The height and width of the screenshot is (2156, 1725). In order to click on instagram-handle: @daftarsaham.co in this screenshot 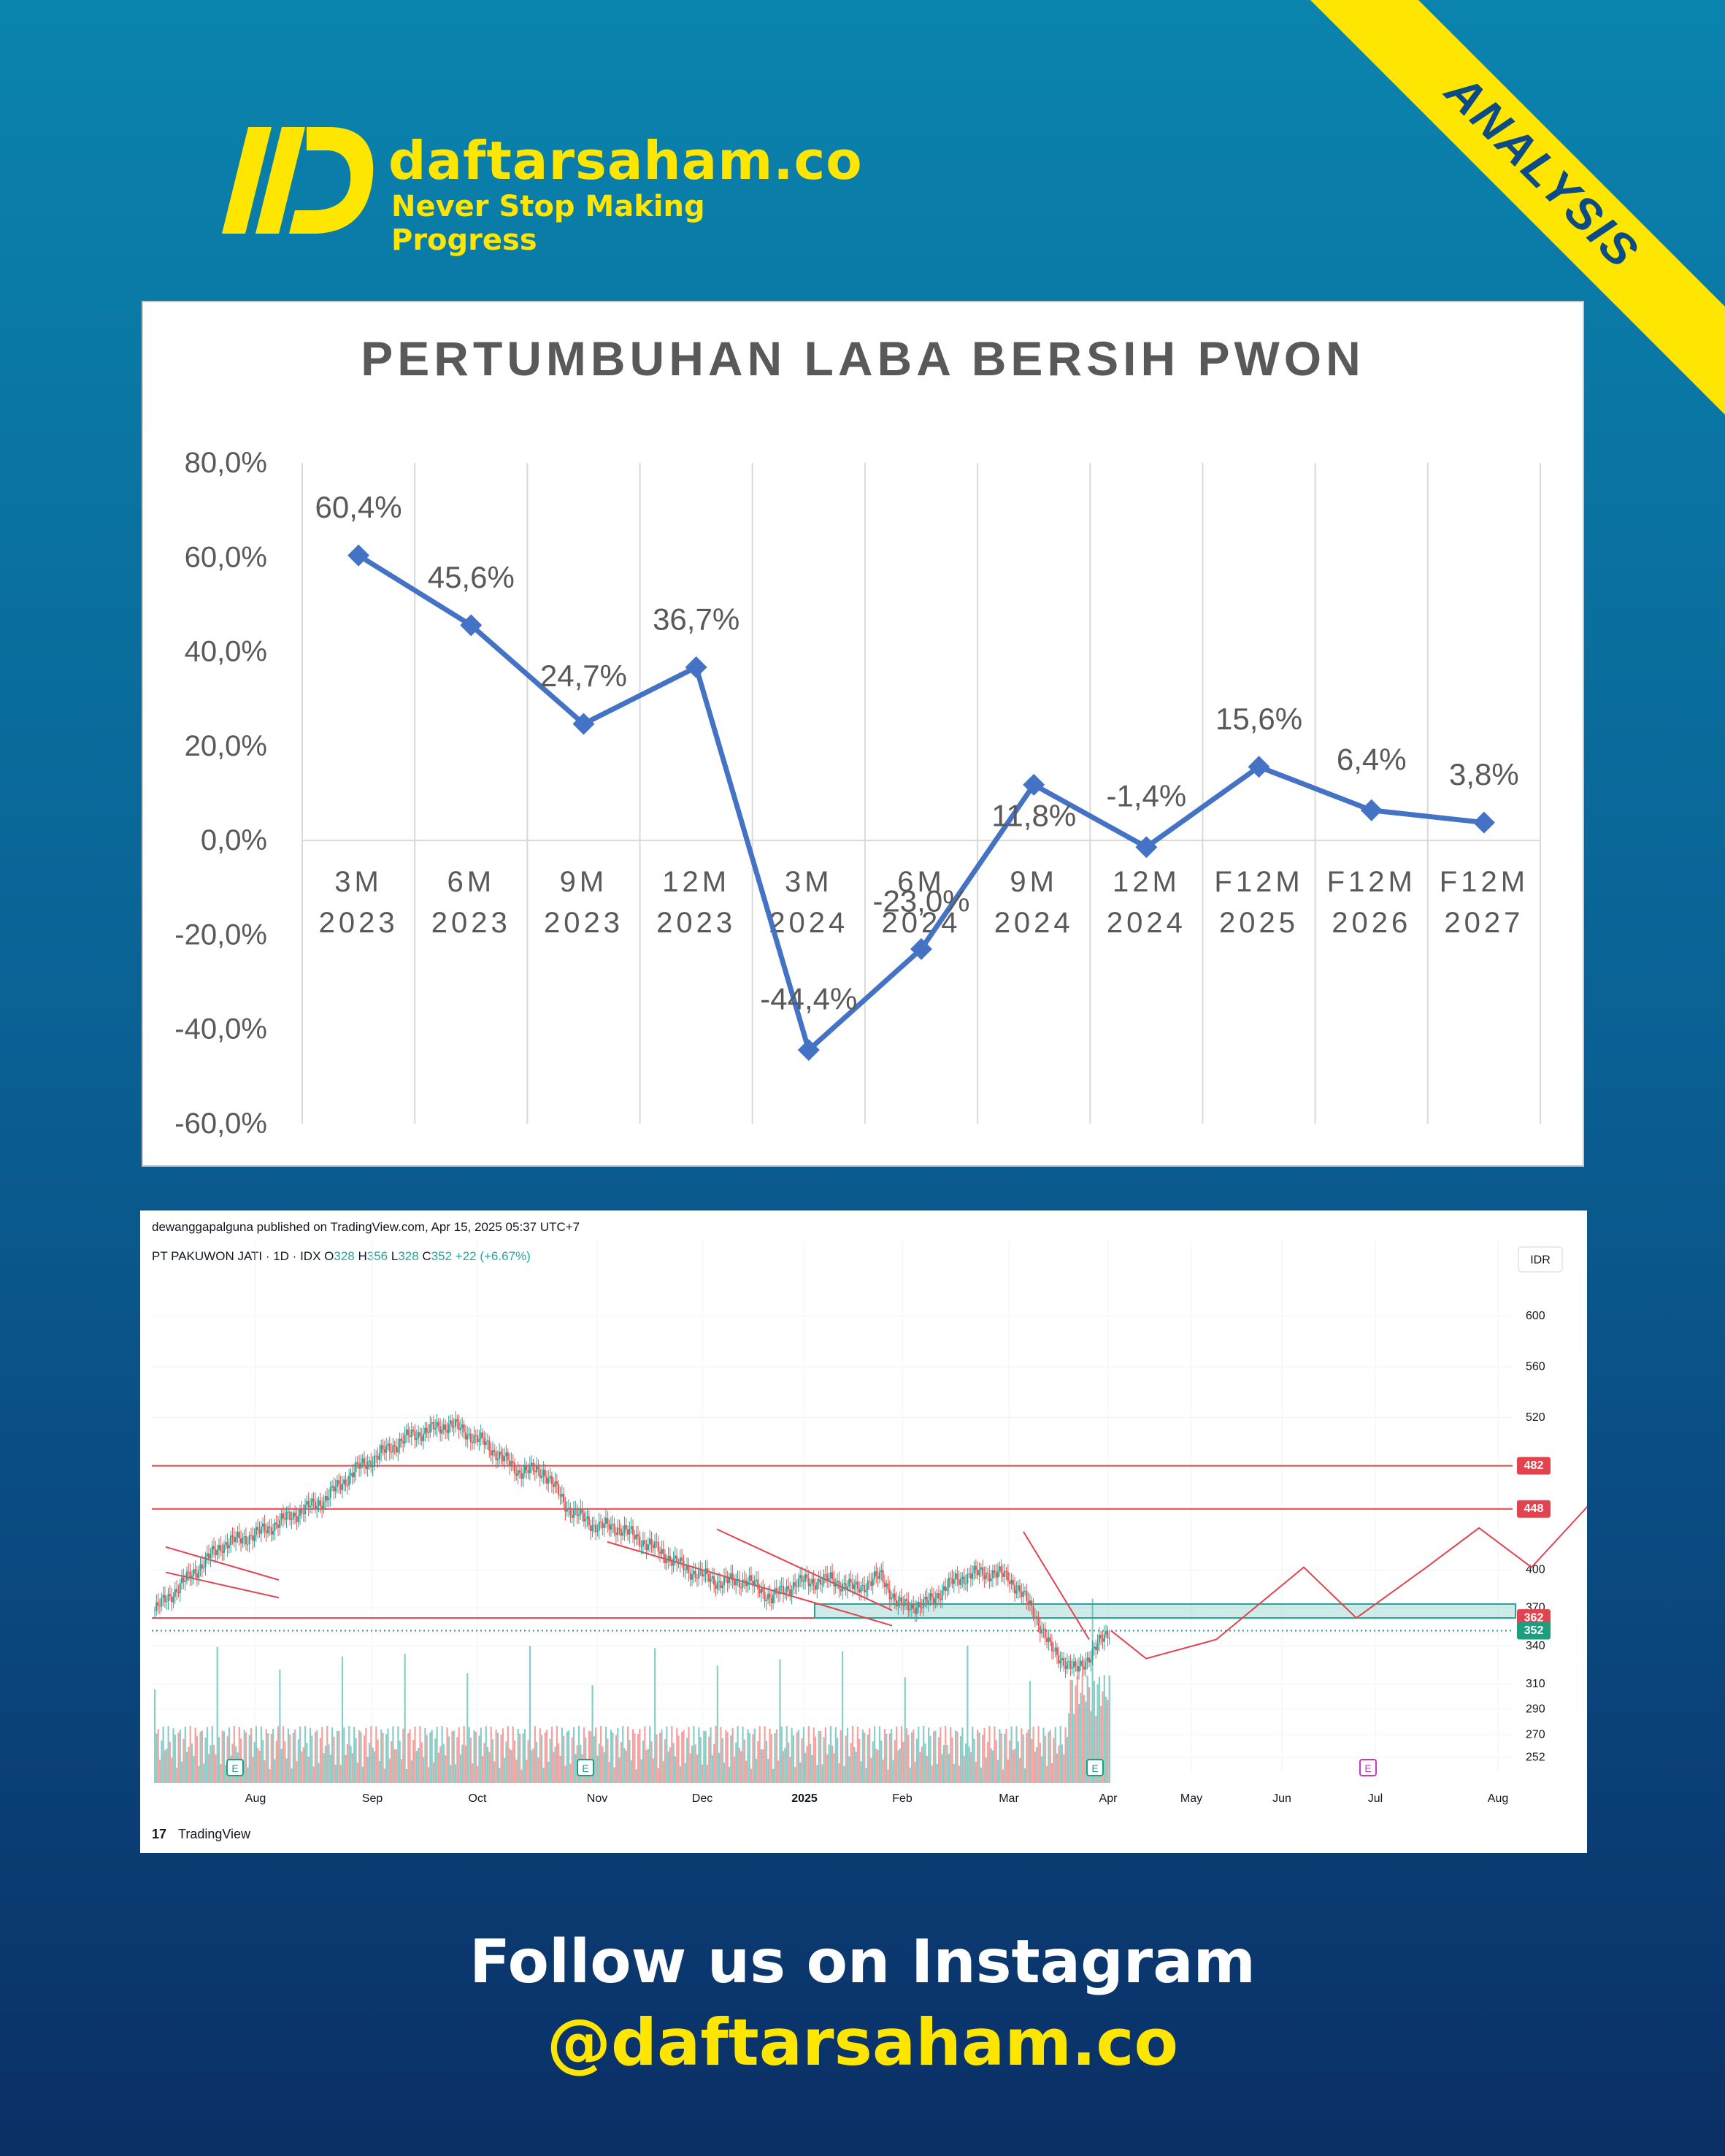, I will do `click(862, 2042)`.